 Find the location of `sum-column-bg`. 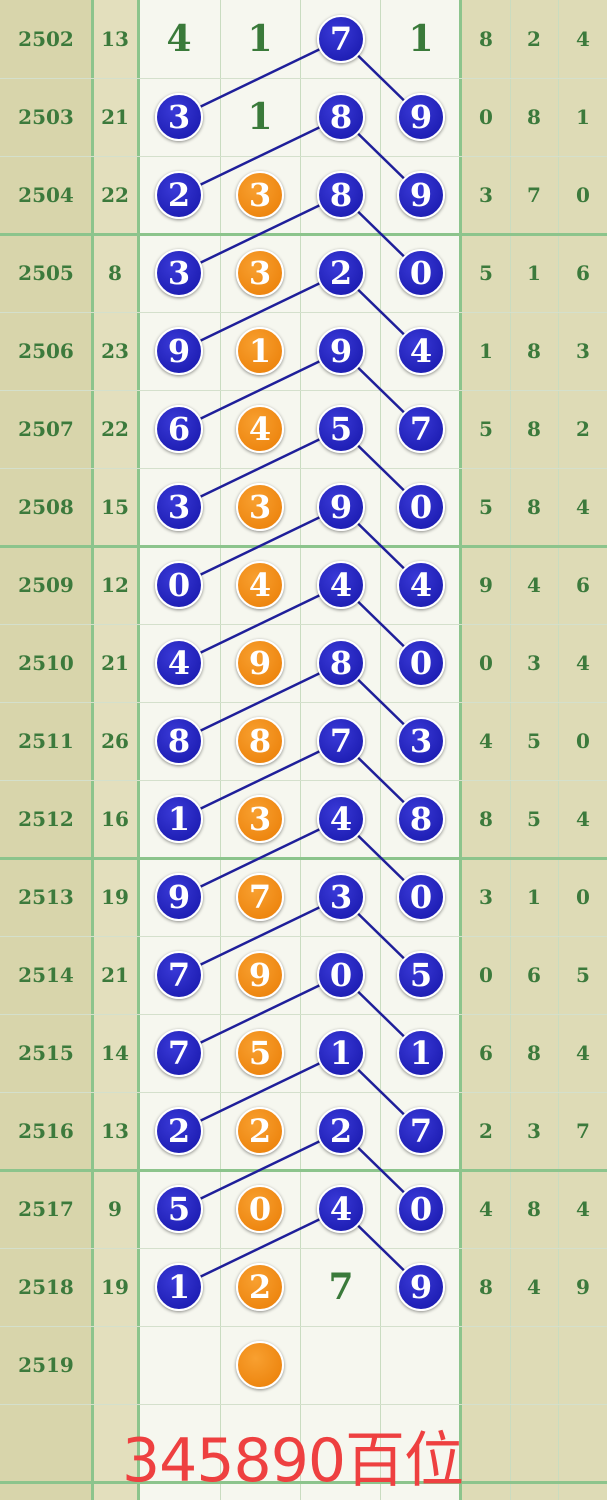

sum-column-bg is located at coordinates (115, 750).